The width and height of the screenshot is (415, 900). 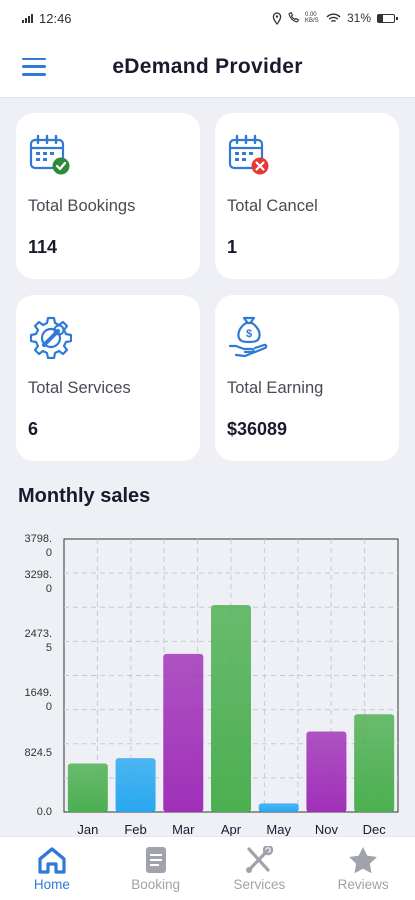 I want to click on nav-item-reviews: Reviews, so click(x=363, y=869).